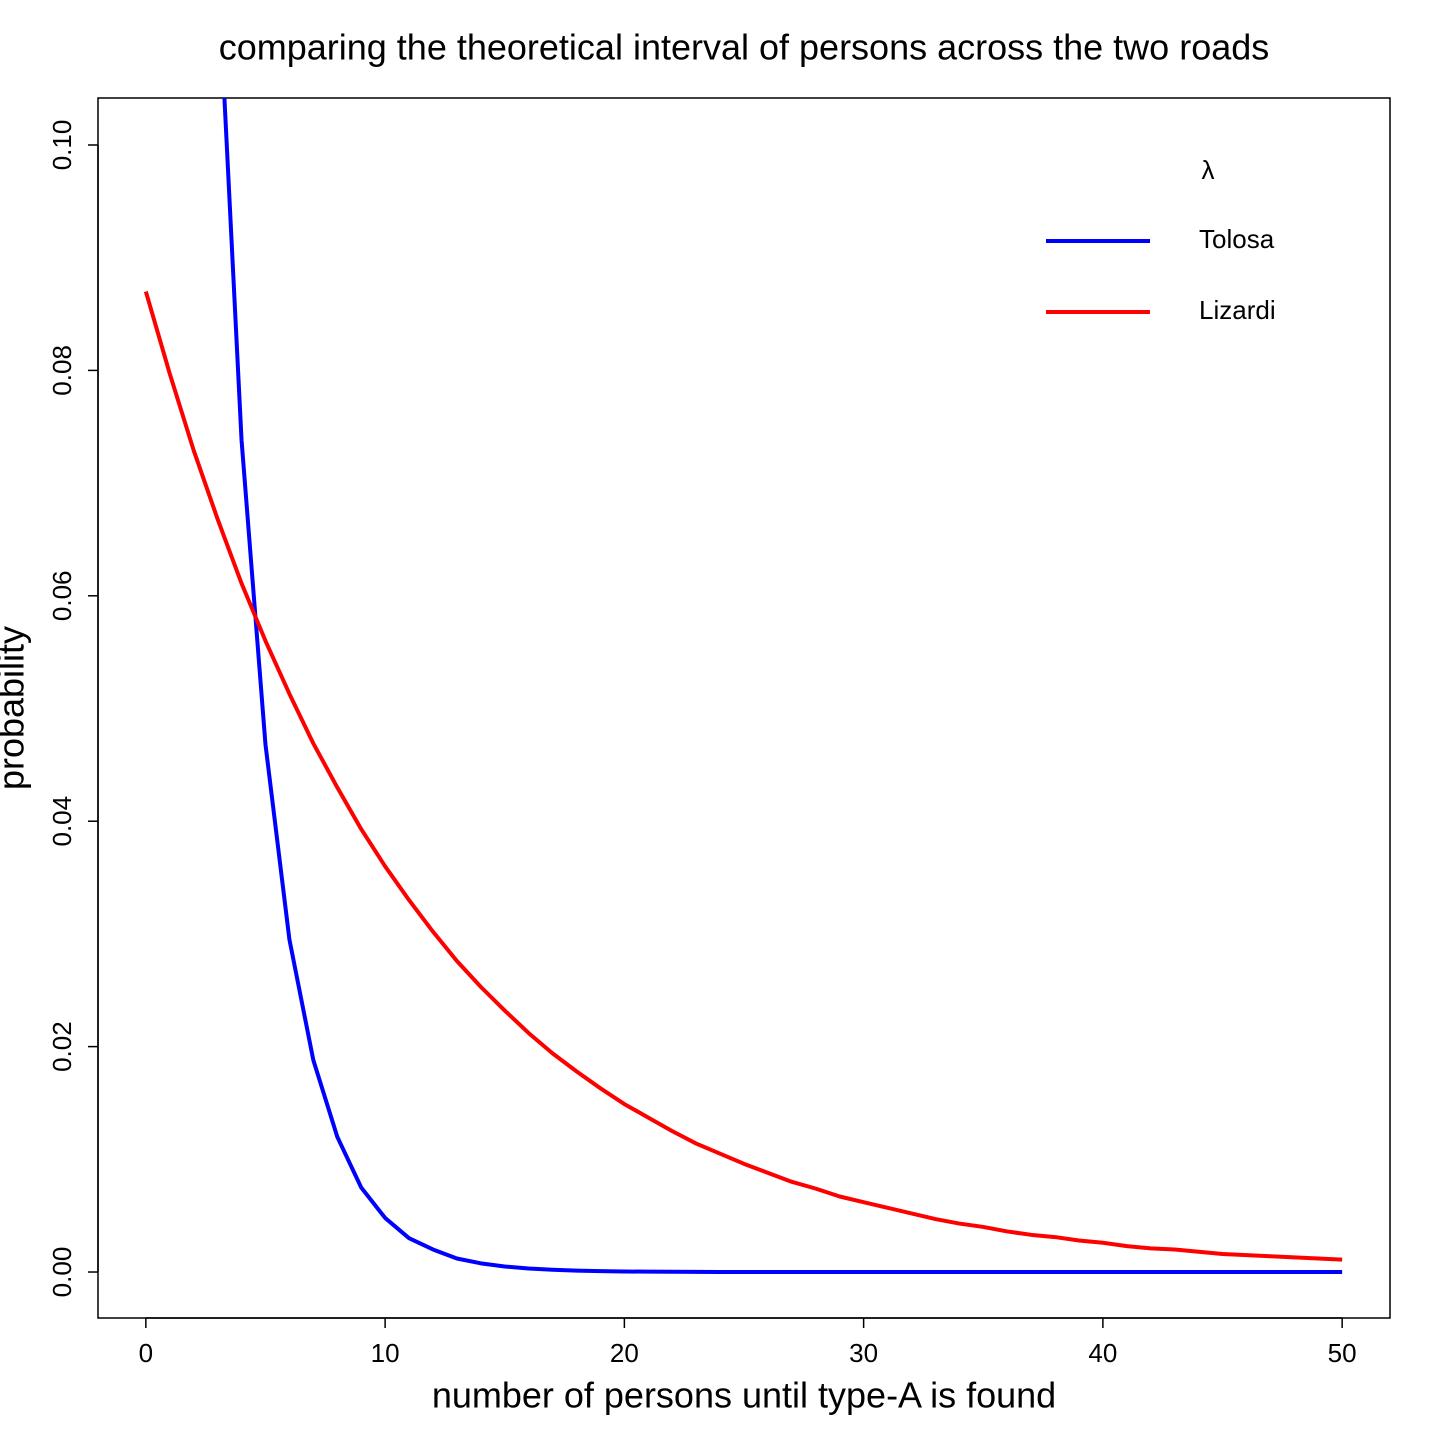  What do you see at coordinates (62, 596) in the screenshot?
I see `y-tick-label: 0.06` at bounding box center [62, 596].